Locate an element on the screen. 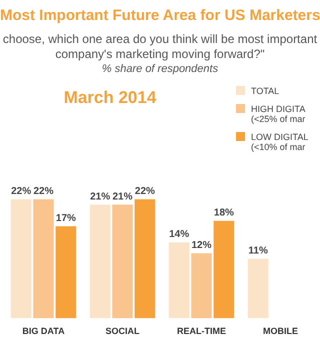 The image size is (320, 360). chart-subtitle: choose, which one area do you think will be most important company's marketing moving forward?" is located at coordinates (160, 47).